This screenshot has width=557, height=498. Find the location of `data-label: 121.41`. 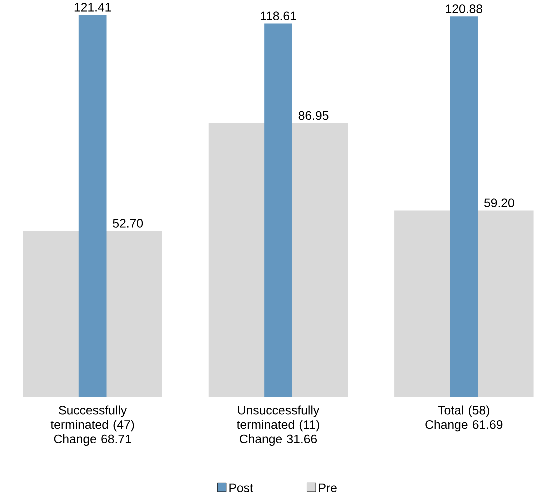

data-label: 121.41 is located at coordinates (93, 7).